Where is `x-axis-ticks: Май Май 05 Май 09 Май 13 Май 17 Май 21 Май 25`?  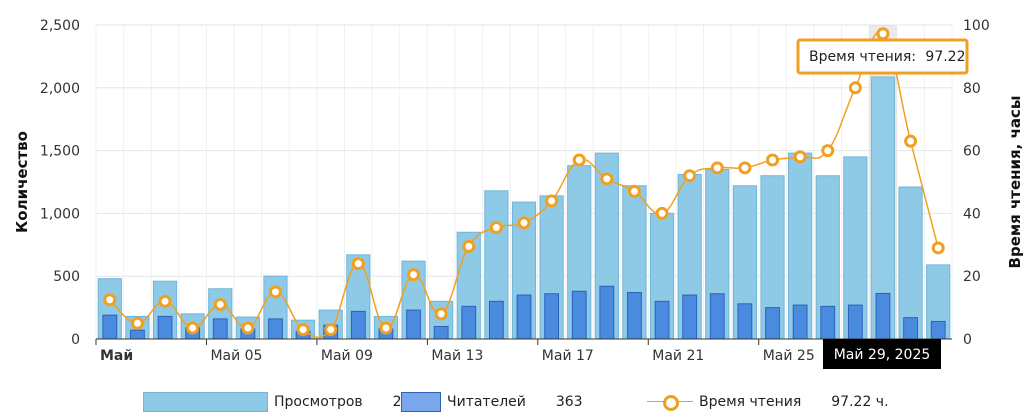
x-axis-ticks: Май Май 05 Май 09 Май 13 Май 17 Май 21 Май 25 is located at coordinates (455, 351).